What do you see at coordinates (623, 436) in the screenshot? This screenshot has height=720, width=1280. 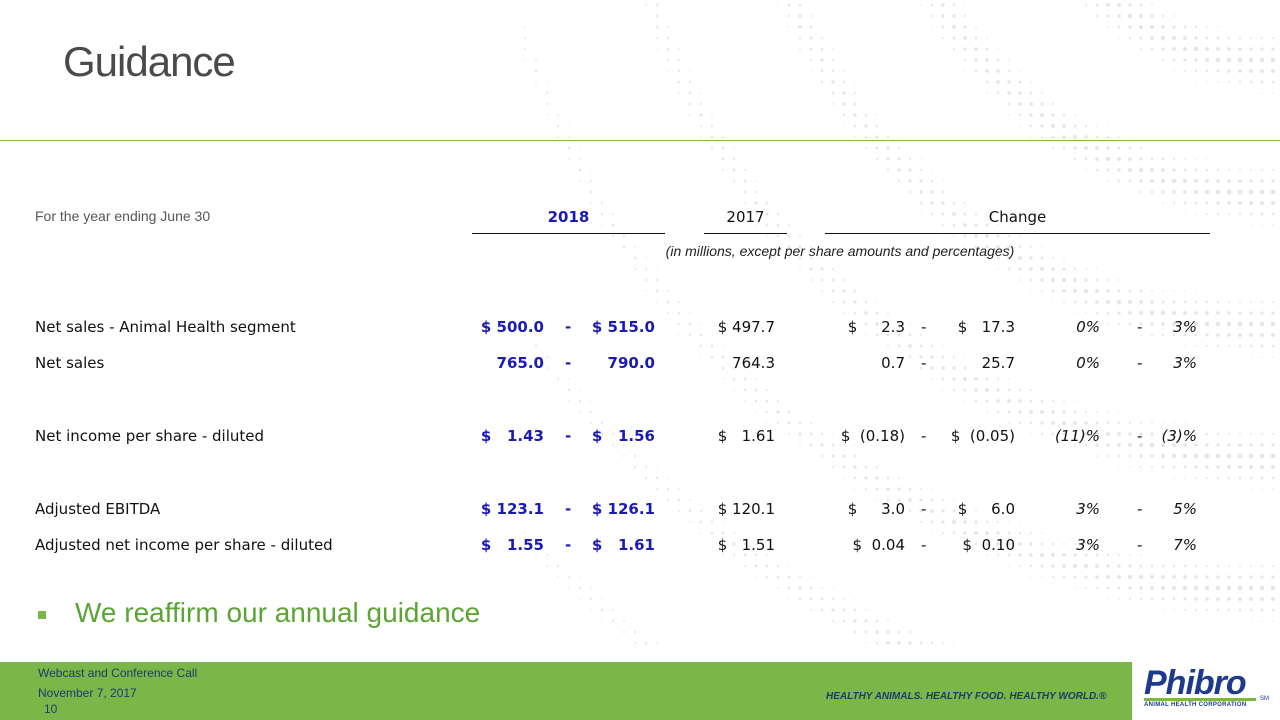 I see `cell-hi: $ 1.56` at bounding box center [623, 436].